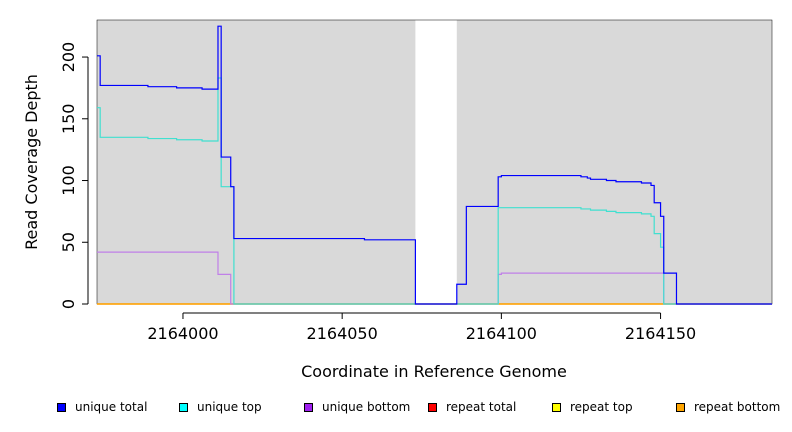  I want to click on legend-item-repeat-top: repeat top, so click(592, 407).